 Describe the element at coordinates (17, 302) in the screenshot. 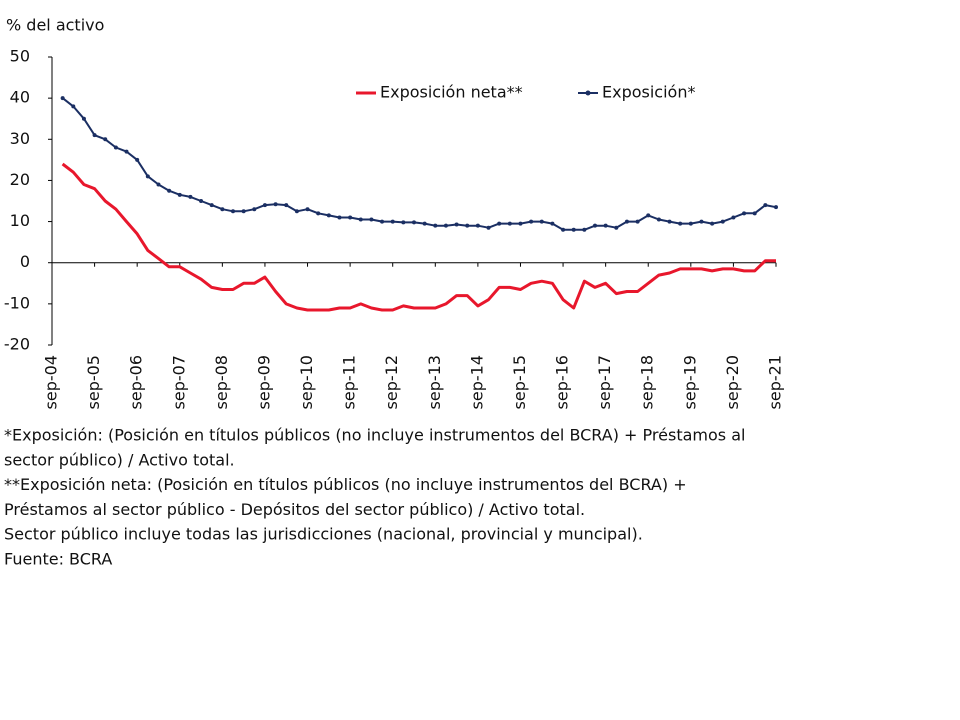

I see `y-tick-label: -10` at that location.